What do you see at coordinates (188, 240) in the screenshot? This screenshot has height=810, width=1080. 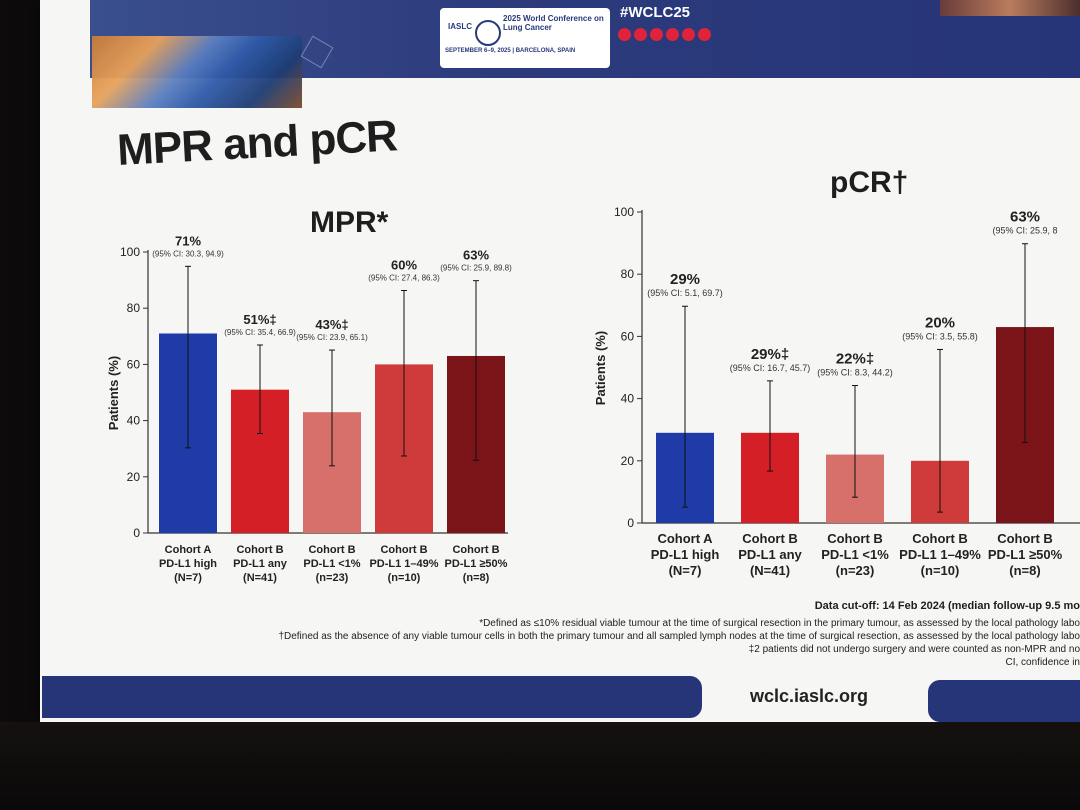 I see `value-label: 71%` at bounding box center [188, 240].